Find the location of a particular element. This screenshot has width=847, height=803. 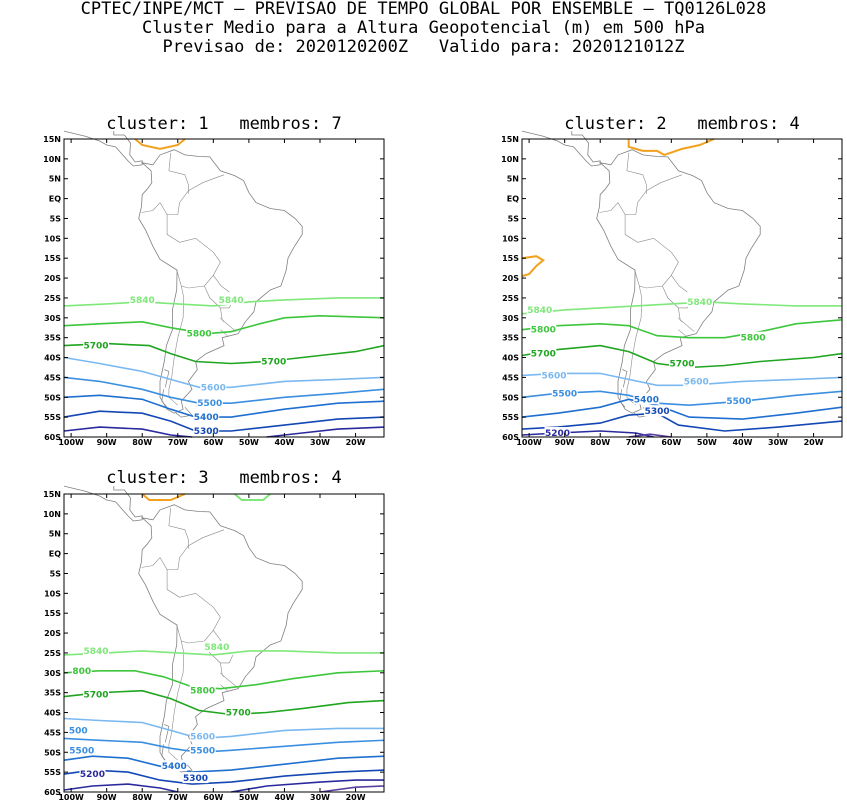

lat-tick-label: EQ is located at coordinates (513, 199).